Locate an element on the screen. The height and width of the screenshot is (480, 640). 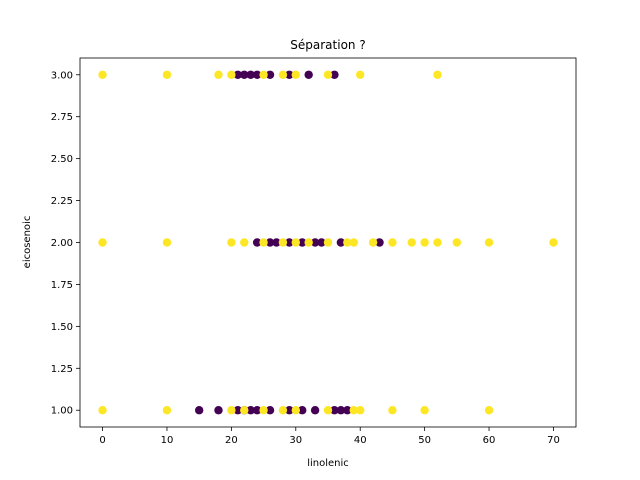
y-tick-label: 2.75 is located at coordinates (62, 117).